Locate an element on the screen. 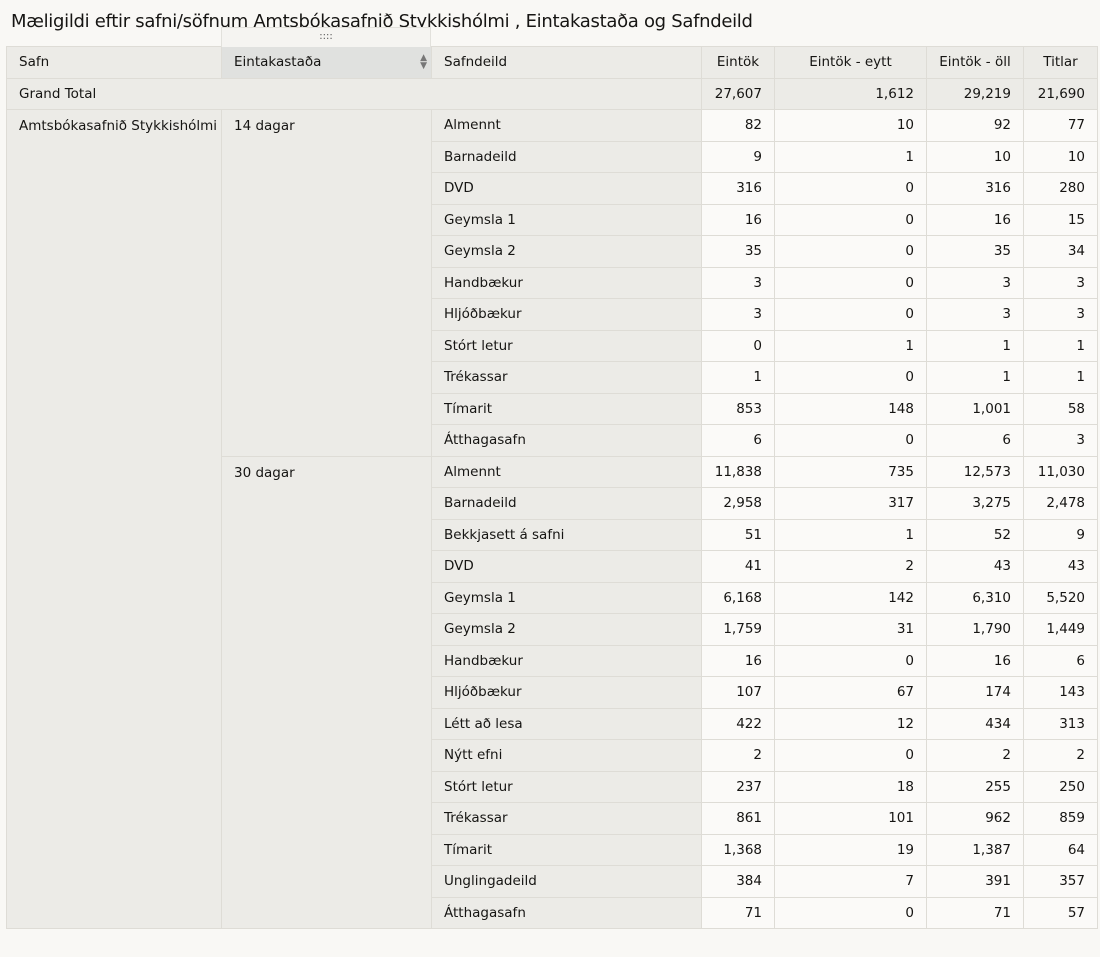 The height and width of the screenshot is (957, 1100). eintok-cell: 853 is located at coordinates (738, 408).